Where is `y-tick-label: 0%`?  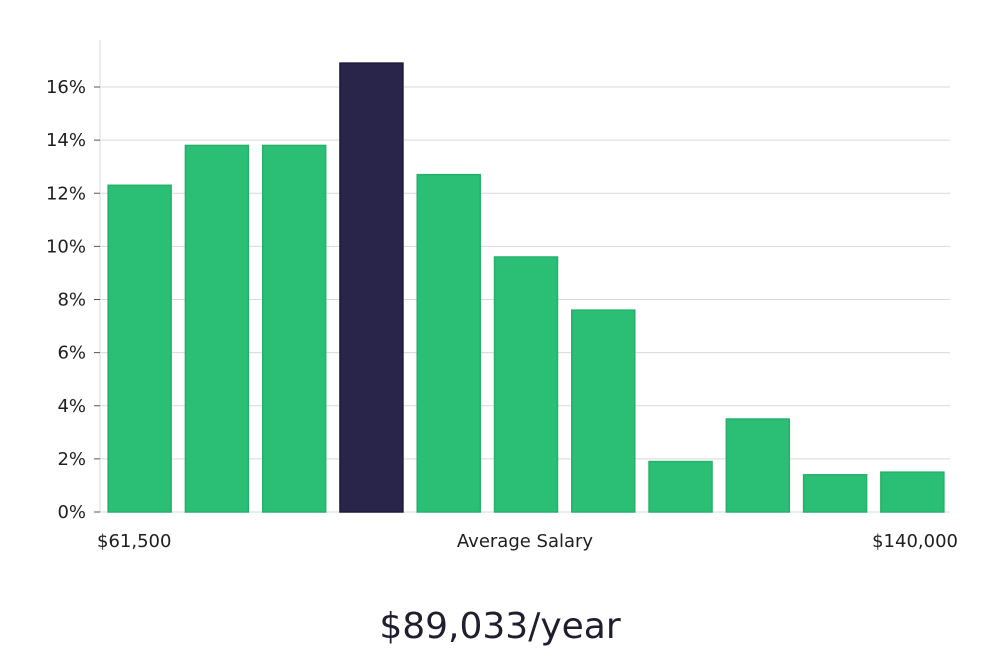
y-tick-label: 0% is located at coordinates (71, 512).